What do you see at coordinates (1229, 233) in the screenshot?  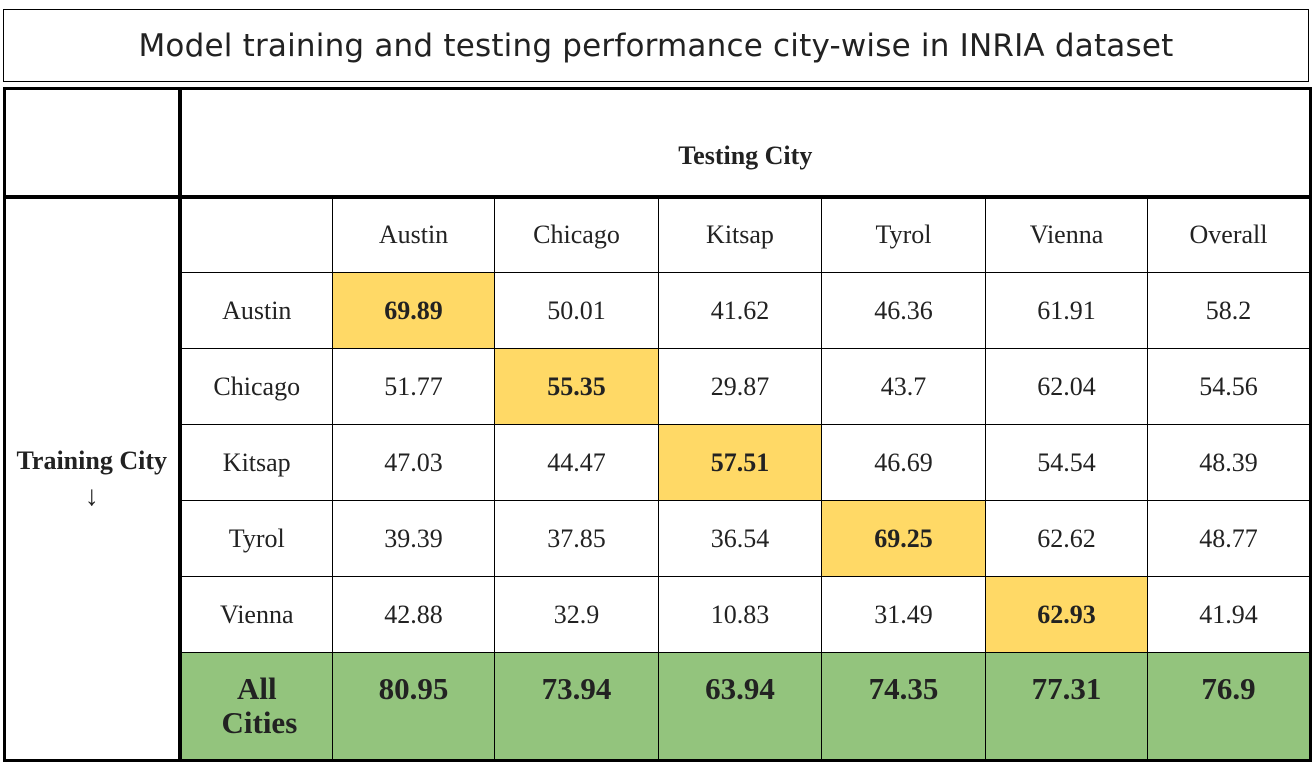 I see `col-header: Overall` at bounding box center [1229, 233].